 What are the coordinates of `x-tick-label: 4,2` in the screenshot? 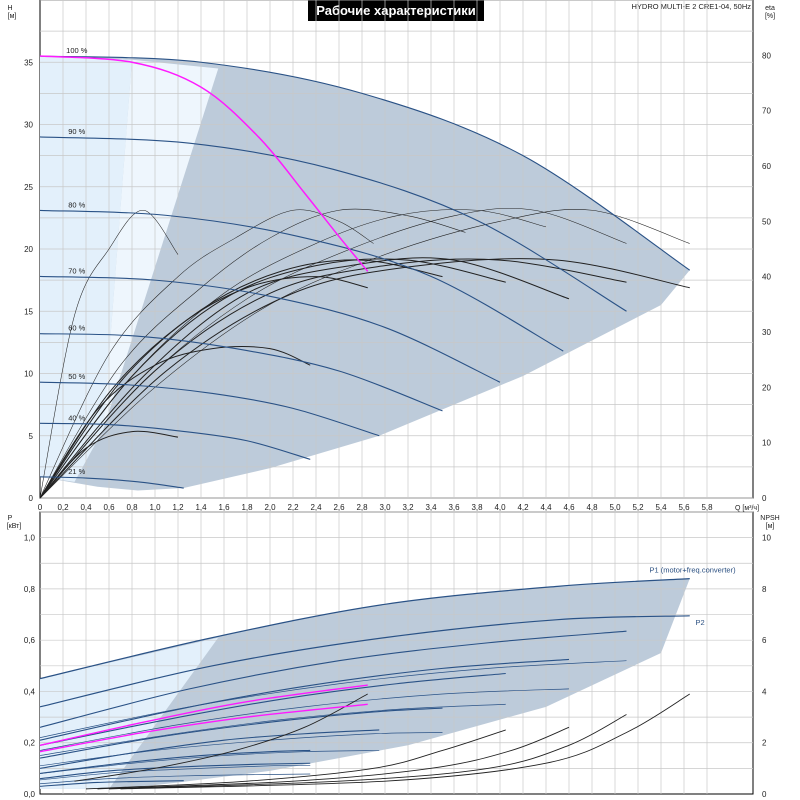 It's located at (523, 507).